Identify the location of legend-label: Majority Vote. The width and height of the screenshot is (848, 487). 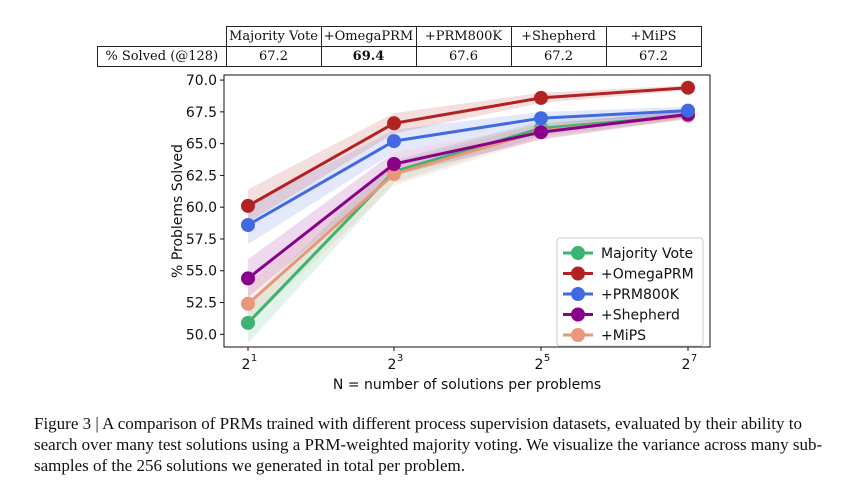
(647, 254).